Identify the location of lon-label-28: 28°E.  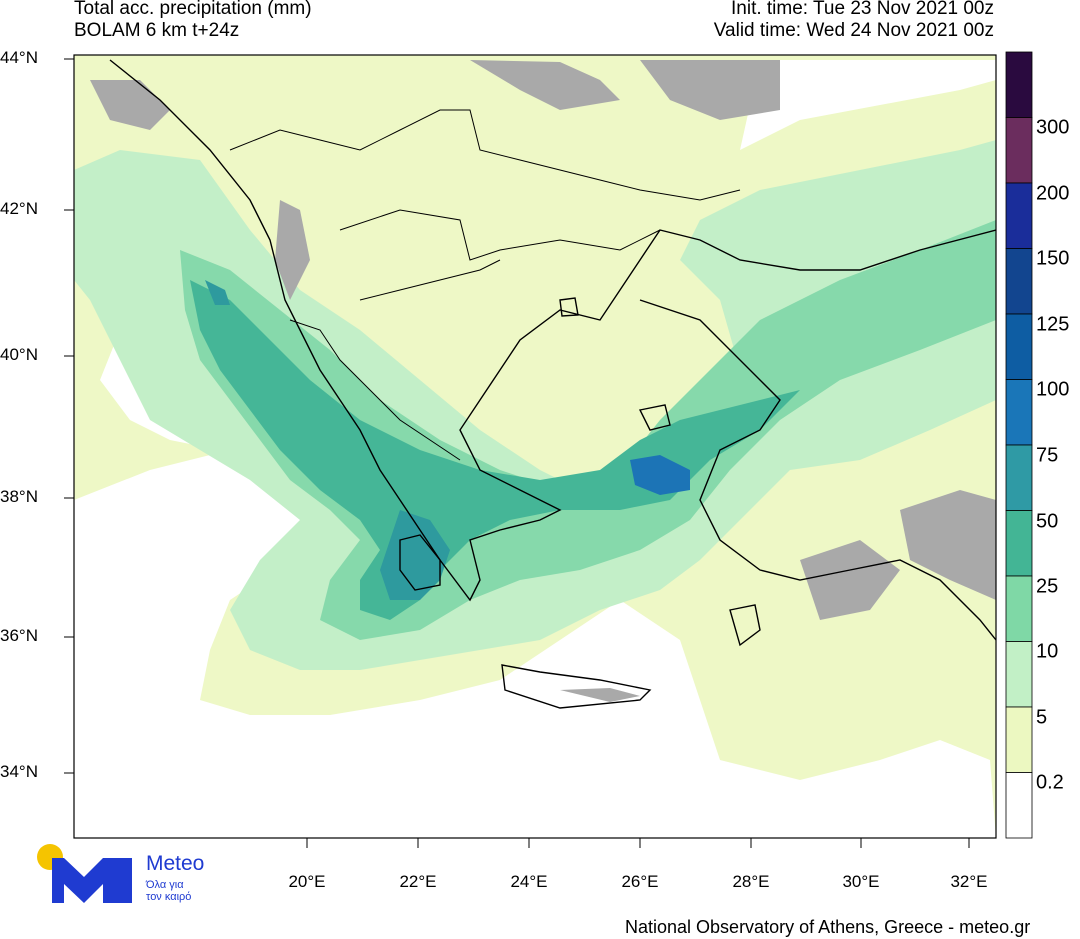
(751, 881).